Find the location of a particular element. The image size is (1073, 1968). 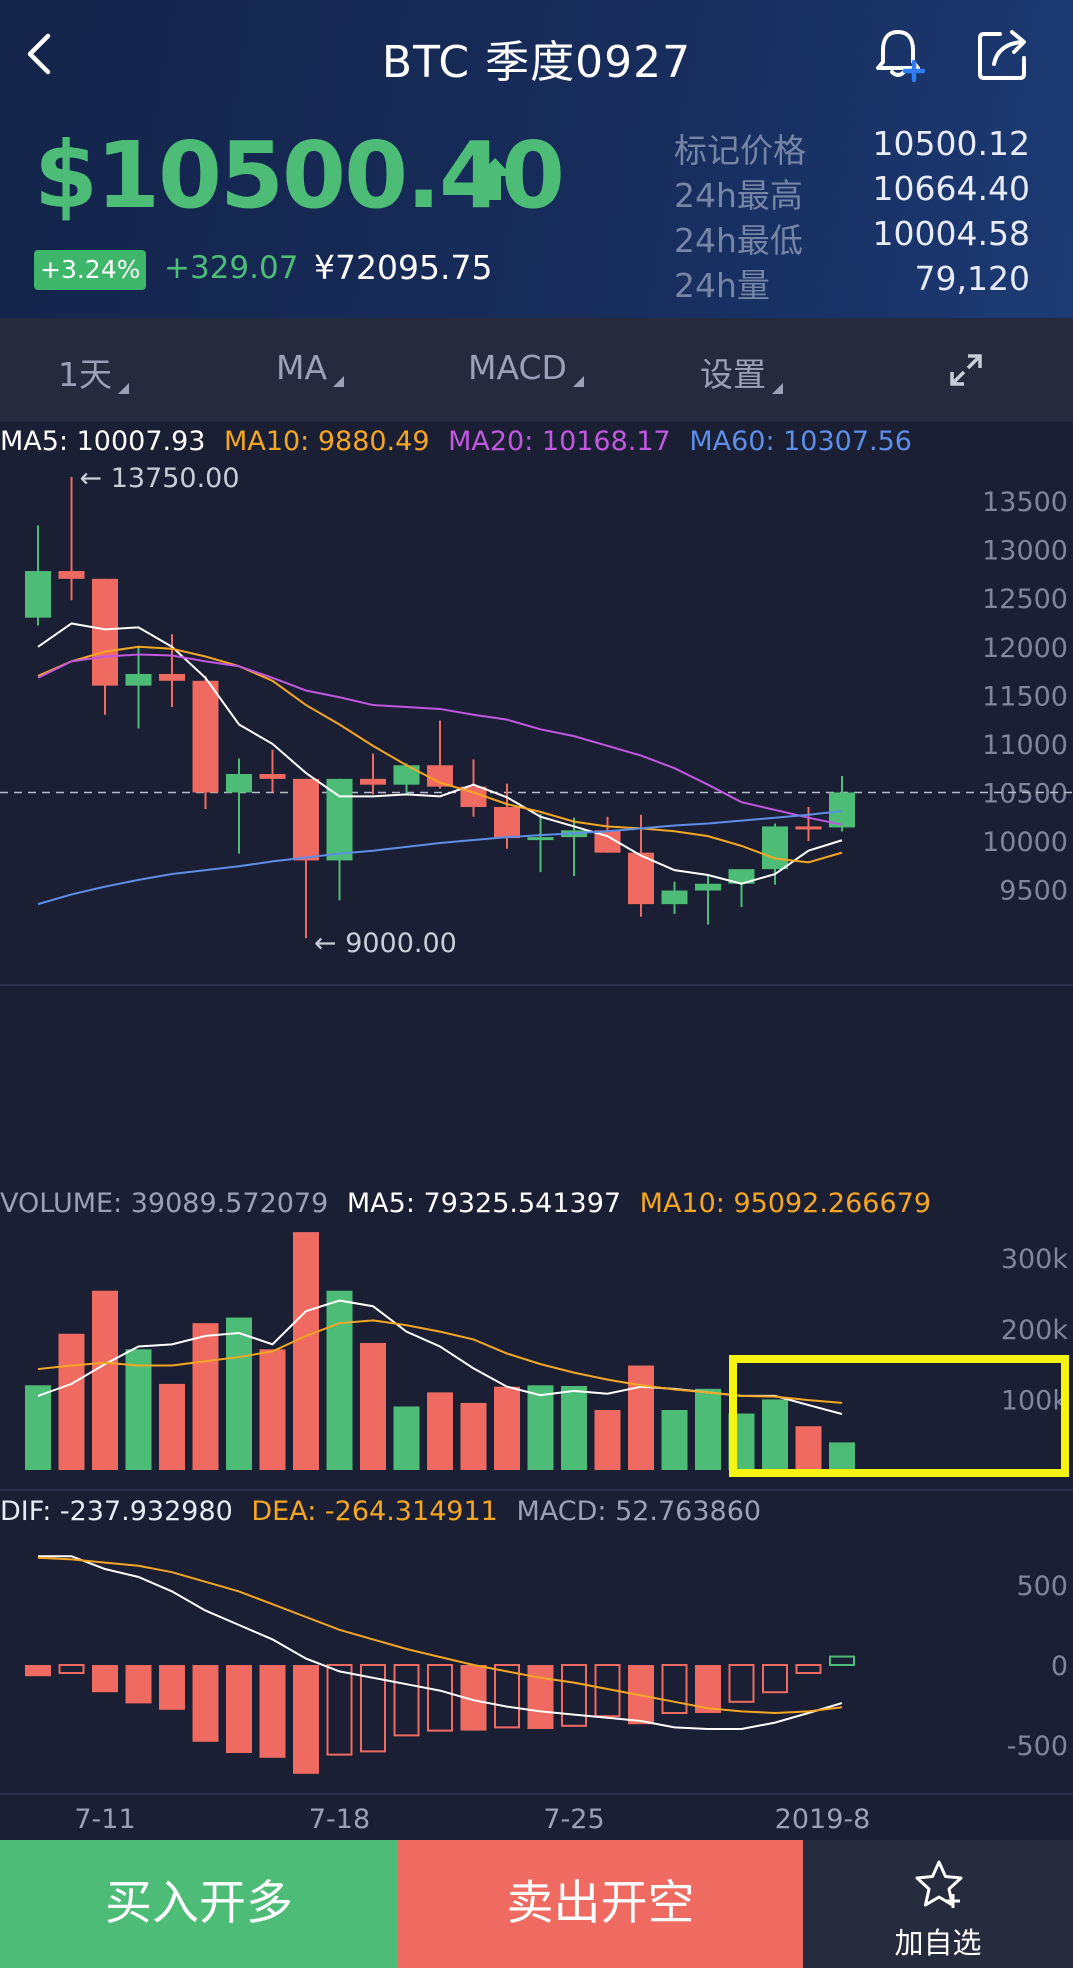

x-axis-tick: 2019-8 is located at coordinates (823, 1819).